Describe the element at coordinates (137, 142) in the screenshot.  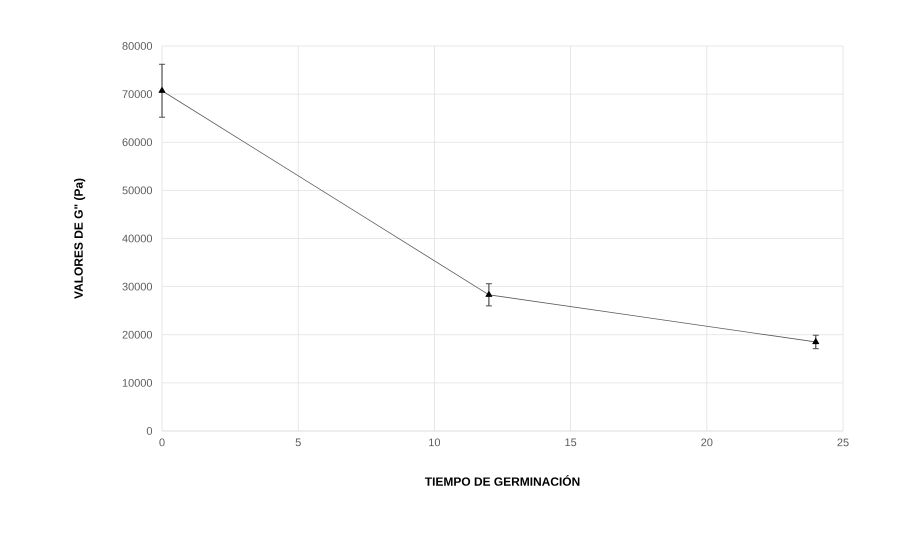
I see `y-tick-label: 60000` at that location.